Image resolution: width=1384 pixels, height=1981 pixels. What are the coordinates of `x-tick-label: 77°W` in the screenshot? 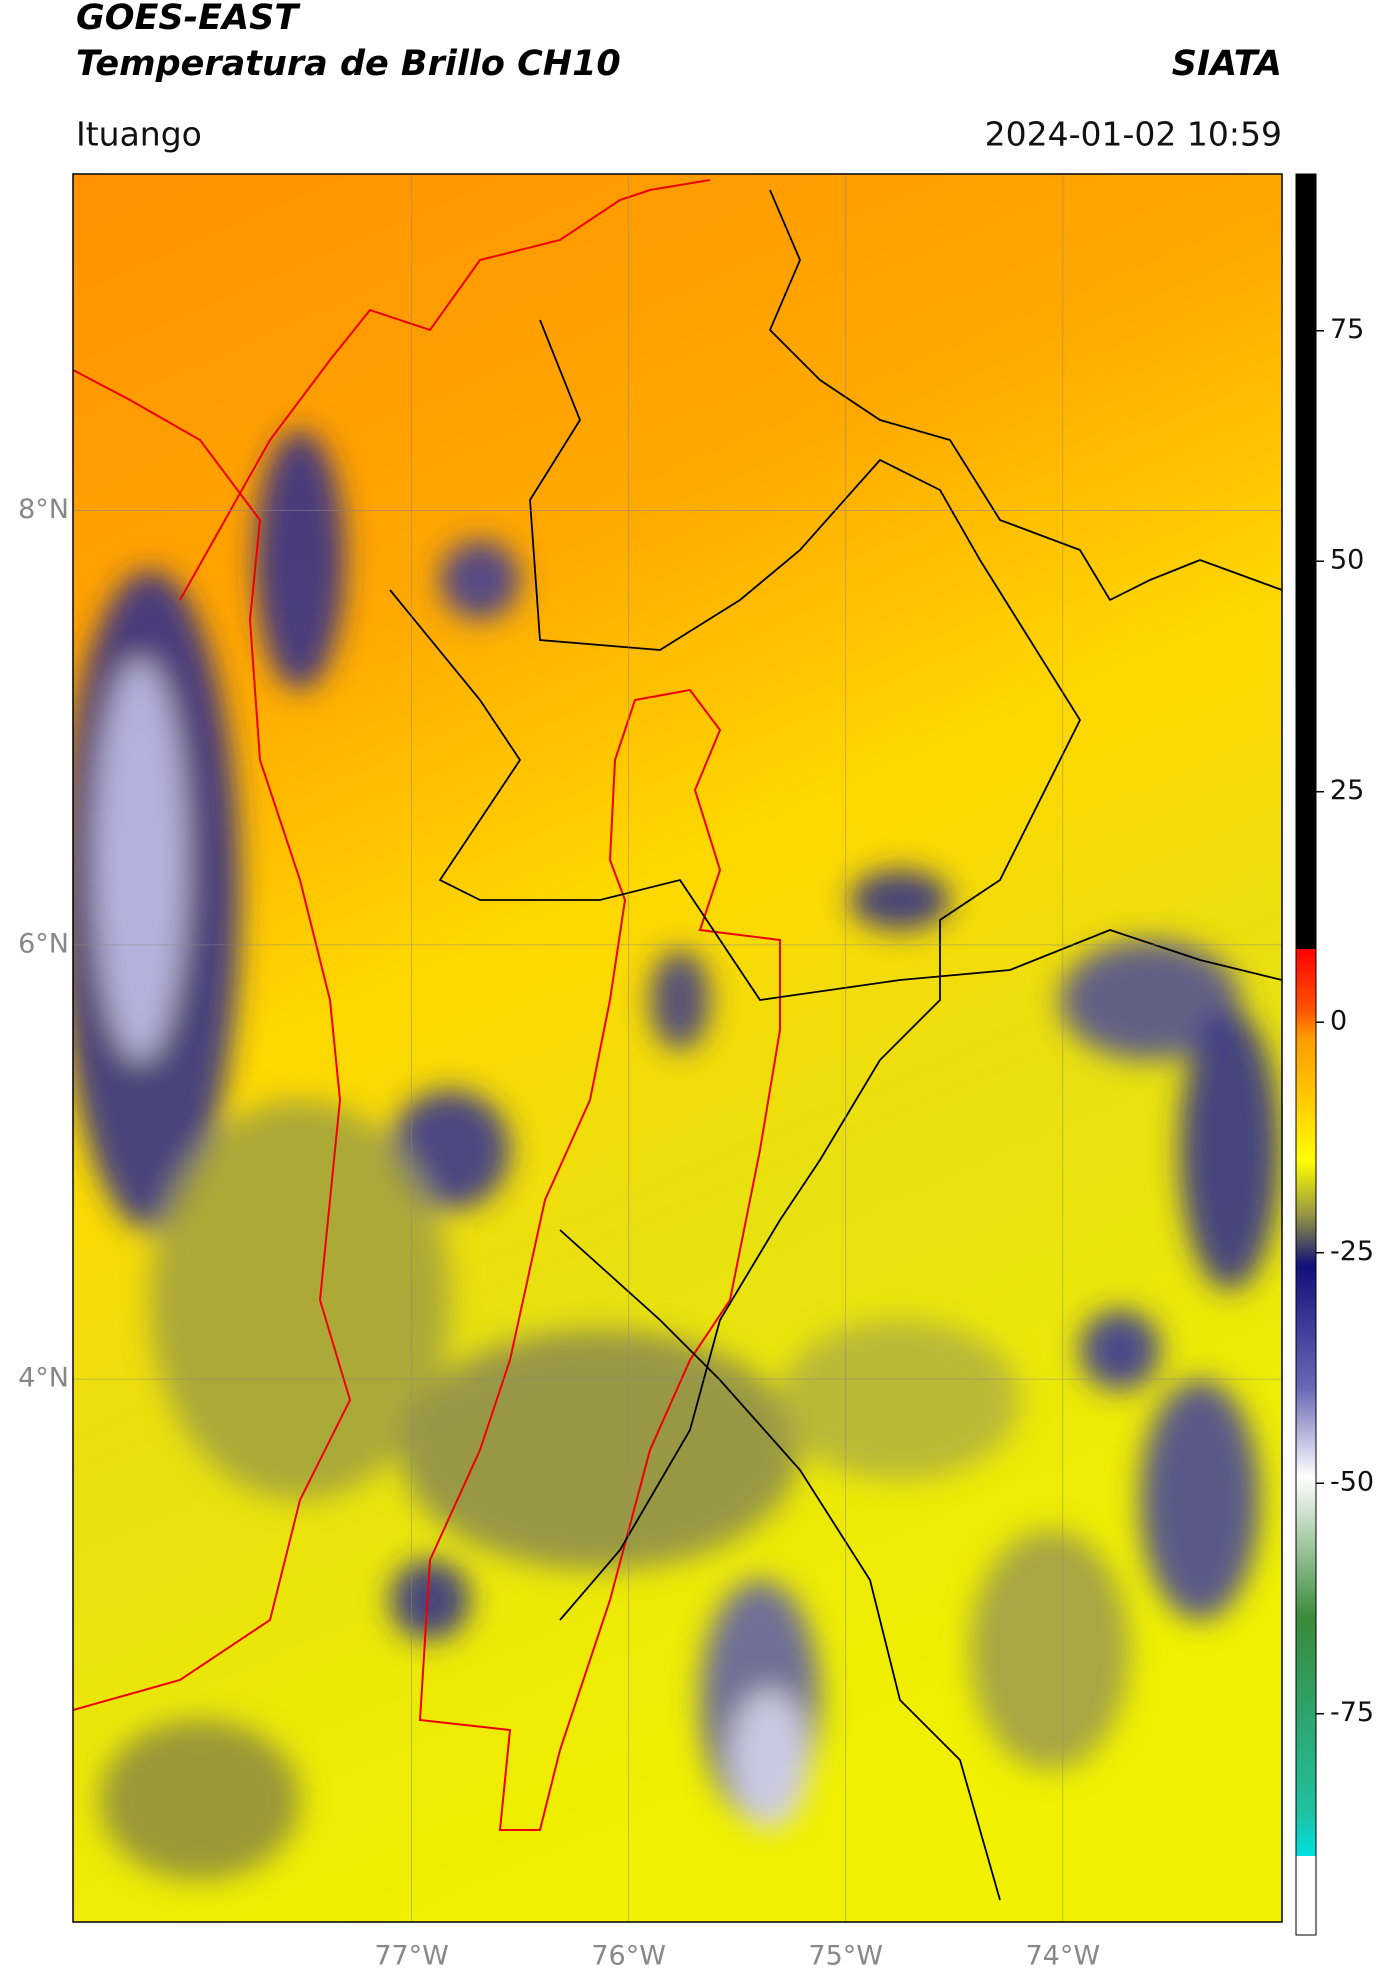 It's located at (411, 1956).